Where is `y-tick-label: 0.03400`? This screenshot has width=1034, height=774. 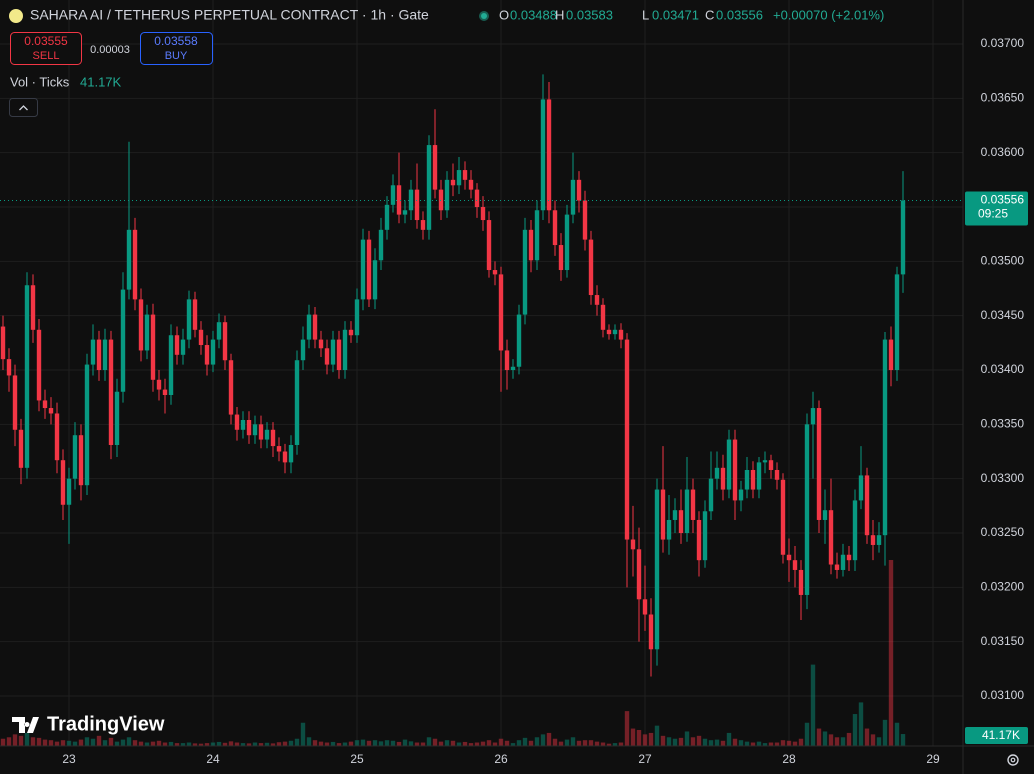
y-tick-label: 0.03400 is located at coordinates (1003, 369).